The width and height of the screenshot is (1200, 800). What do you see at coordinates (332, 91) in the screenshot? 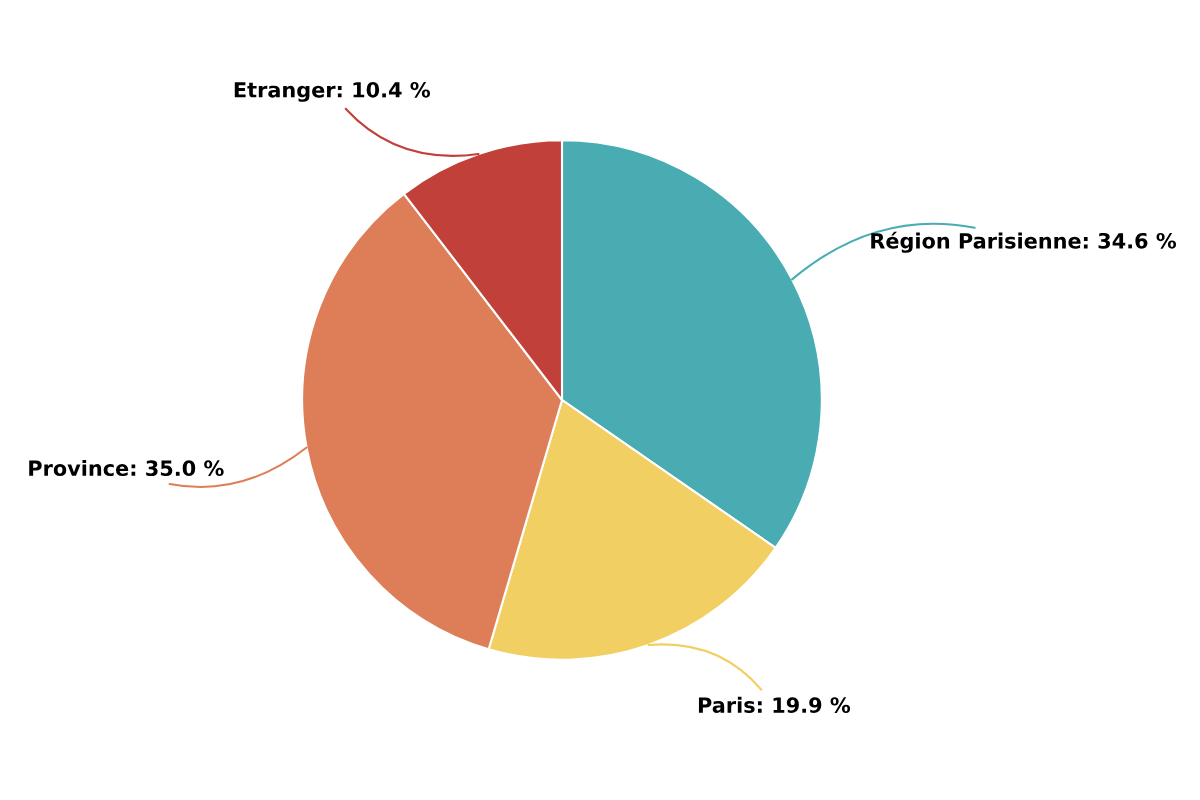
I see `slice-label: Etranger: 10.4 %` at bounding box center [332, 91].